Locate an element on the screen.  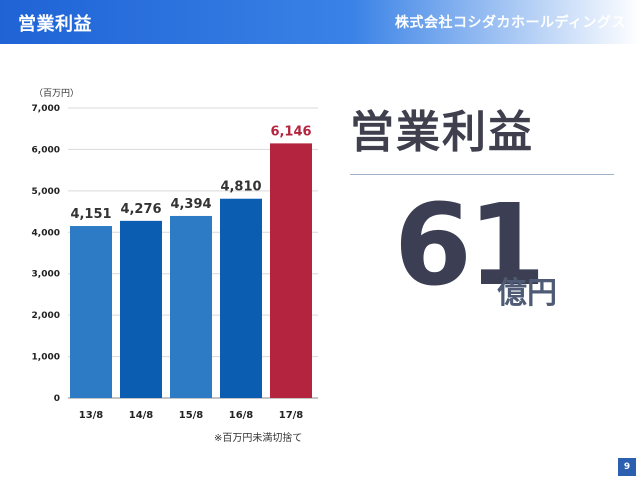
x-tick-label: 15/8 is located at coordinates (191, 415).